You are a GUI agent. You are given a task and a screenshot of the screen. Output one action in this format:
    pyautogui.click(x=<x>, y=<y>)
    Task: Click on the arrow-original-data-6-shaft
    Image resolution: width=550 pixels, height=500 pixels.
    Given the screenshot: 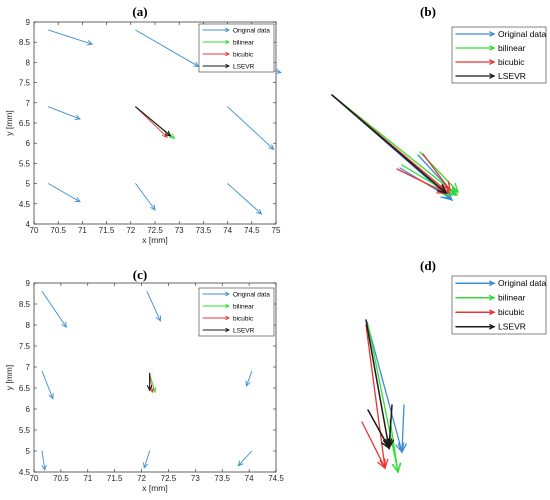 What is the action you would take?
    pyautogui.click(x=145, y=197)
    